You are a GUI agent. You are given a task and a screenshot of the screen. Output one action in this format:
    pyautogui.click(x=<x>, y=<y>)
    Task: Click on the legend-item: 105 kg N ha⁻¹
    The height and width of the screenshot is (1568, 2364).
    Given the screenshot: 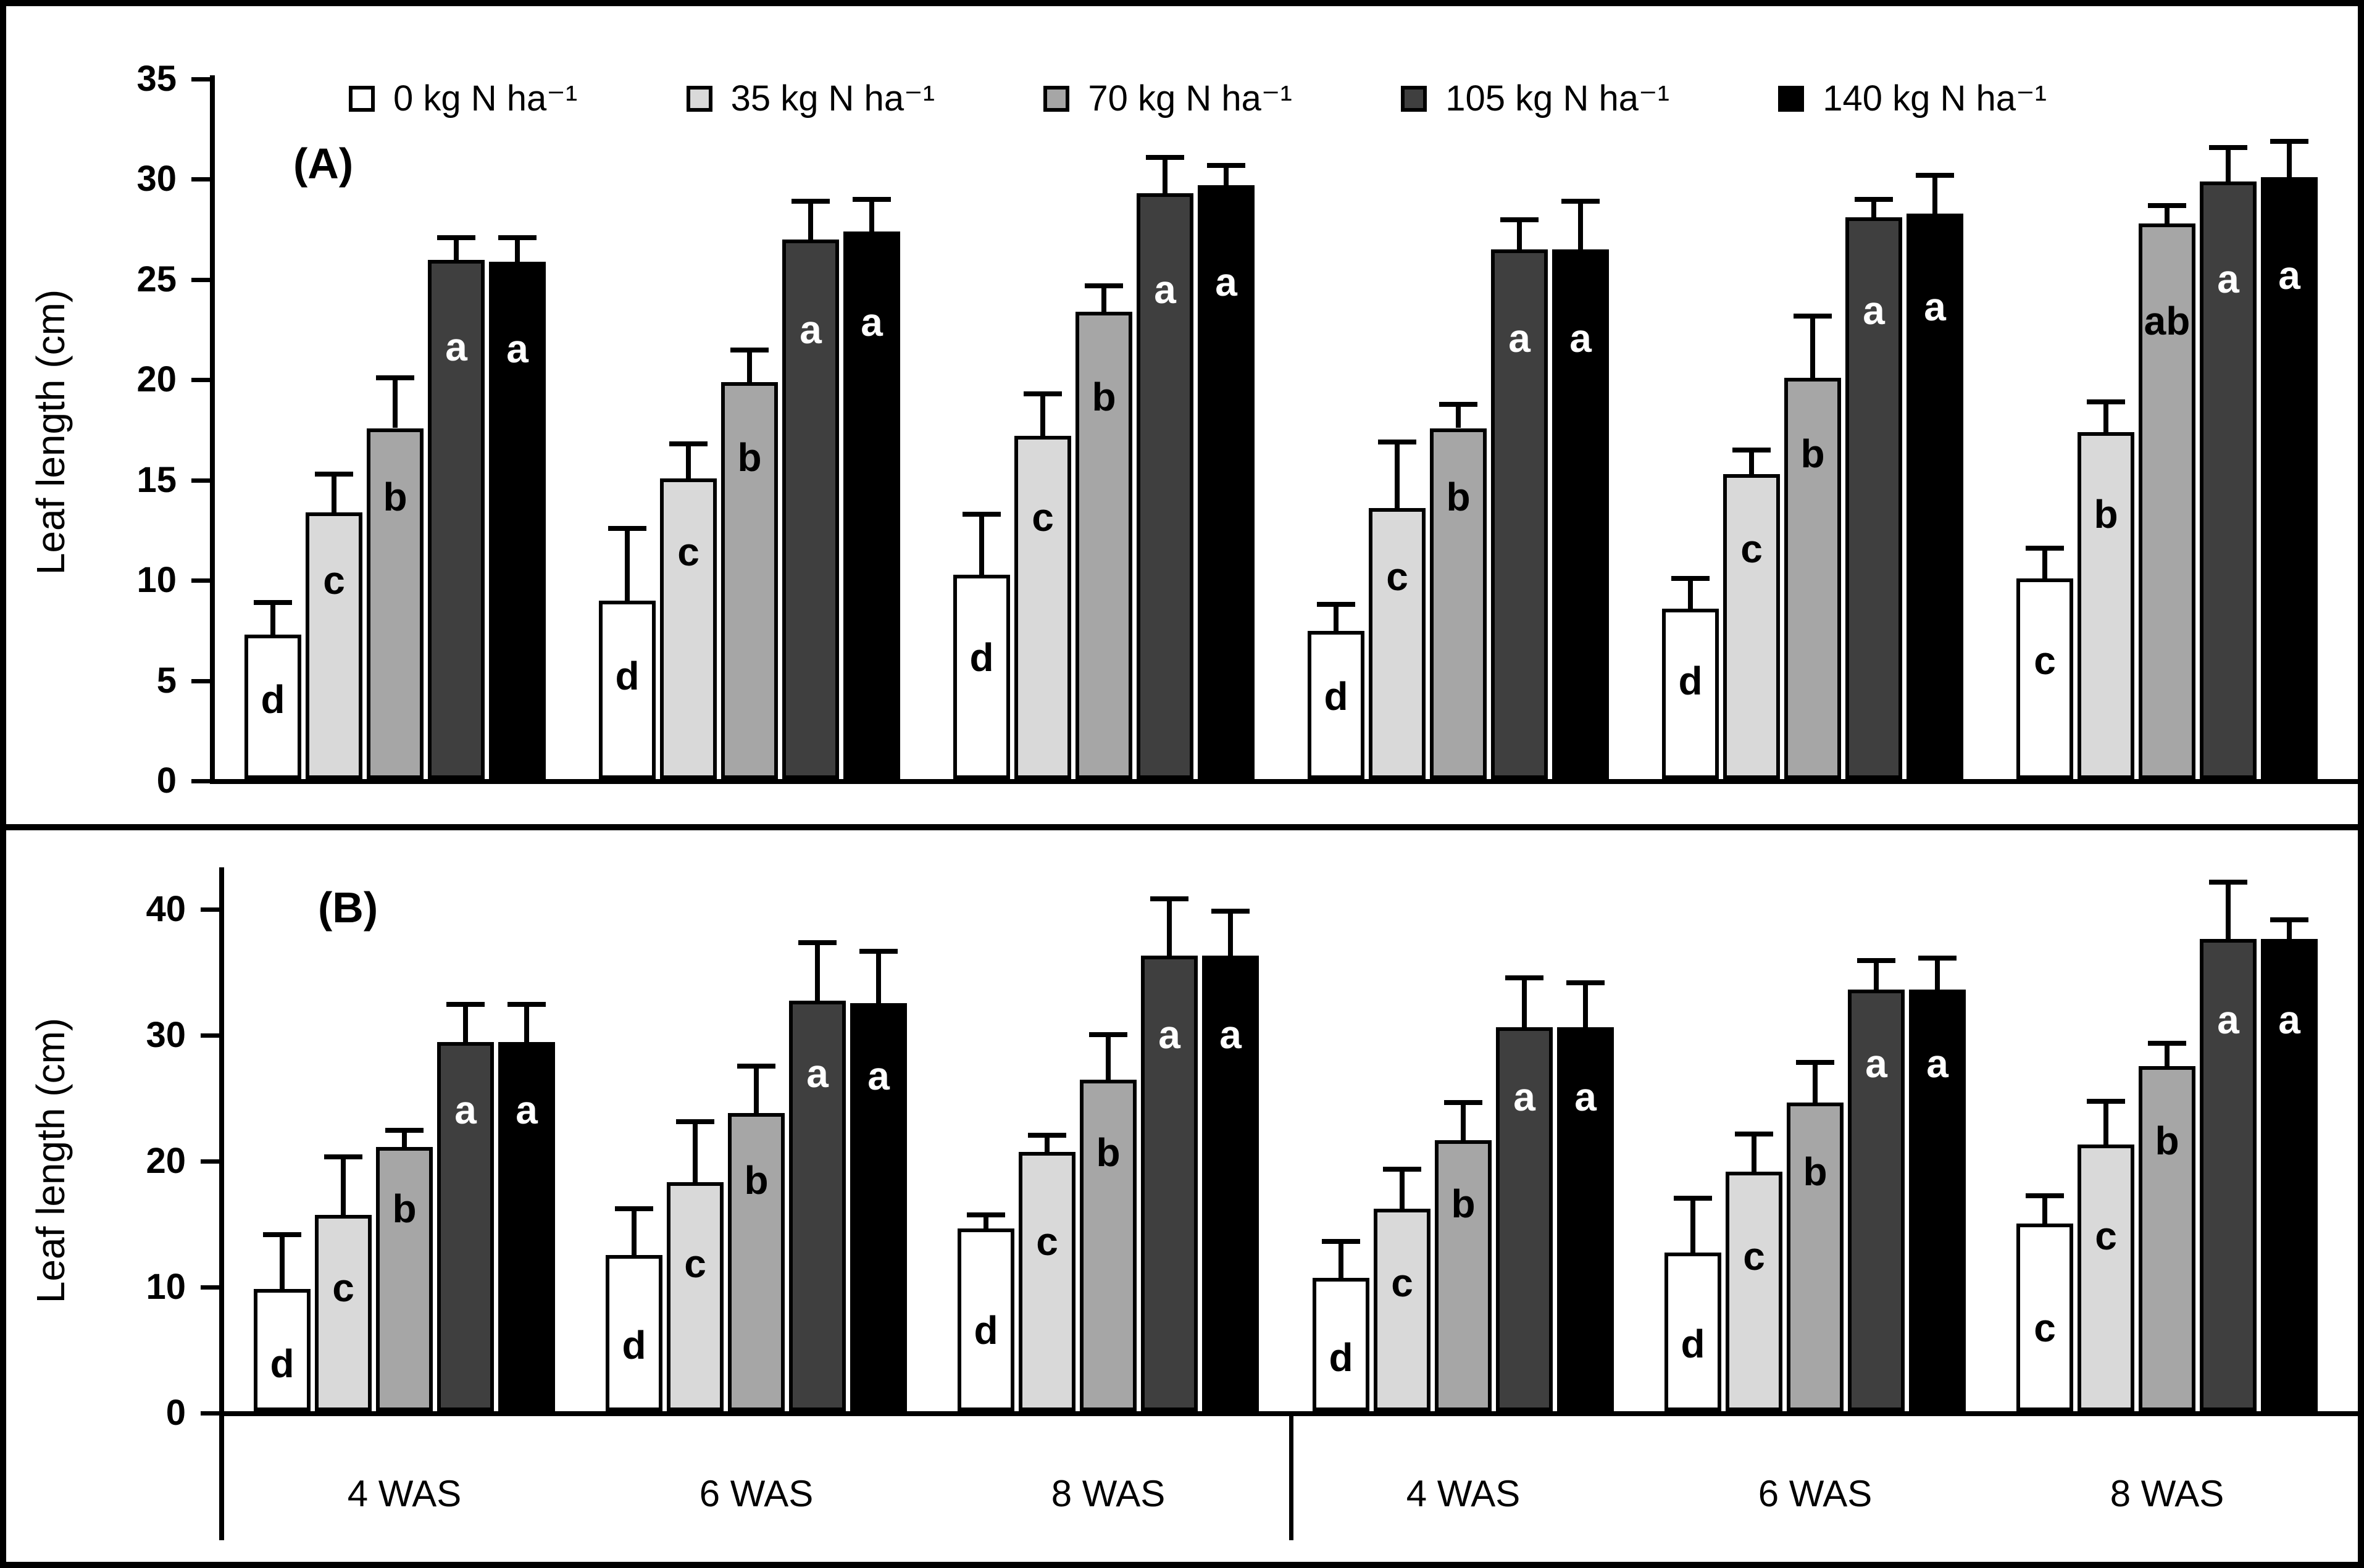 What is the action you would take?
    pyautogui.click(x=1535, y=99)
    